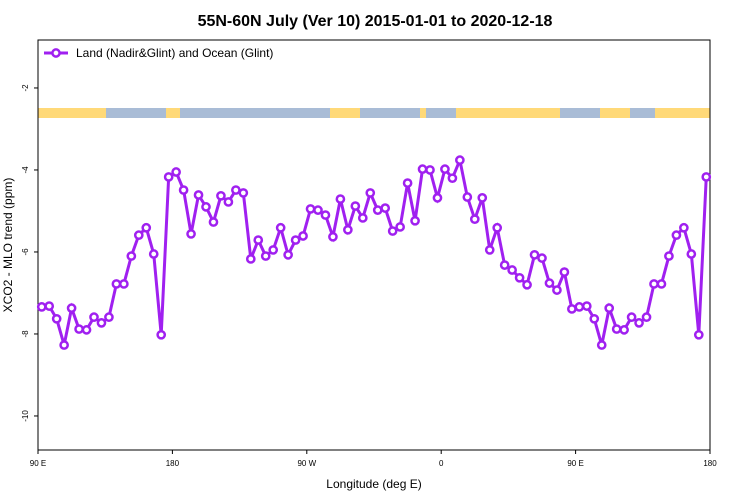 Image resolution: width=750 pixels, height=500 pixels. What do you see at coordinates (441, 463) in the screenshot?
I see `x-tick-label: 0` at bounding box center [441, 463].